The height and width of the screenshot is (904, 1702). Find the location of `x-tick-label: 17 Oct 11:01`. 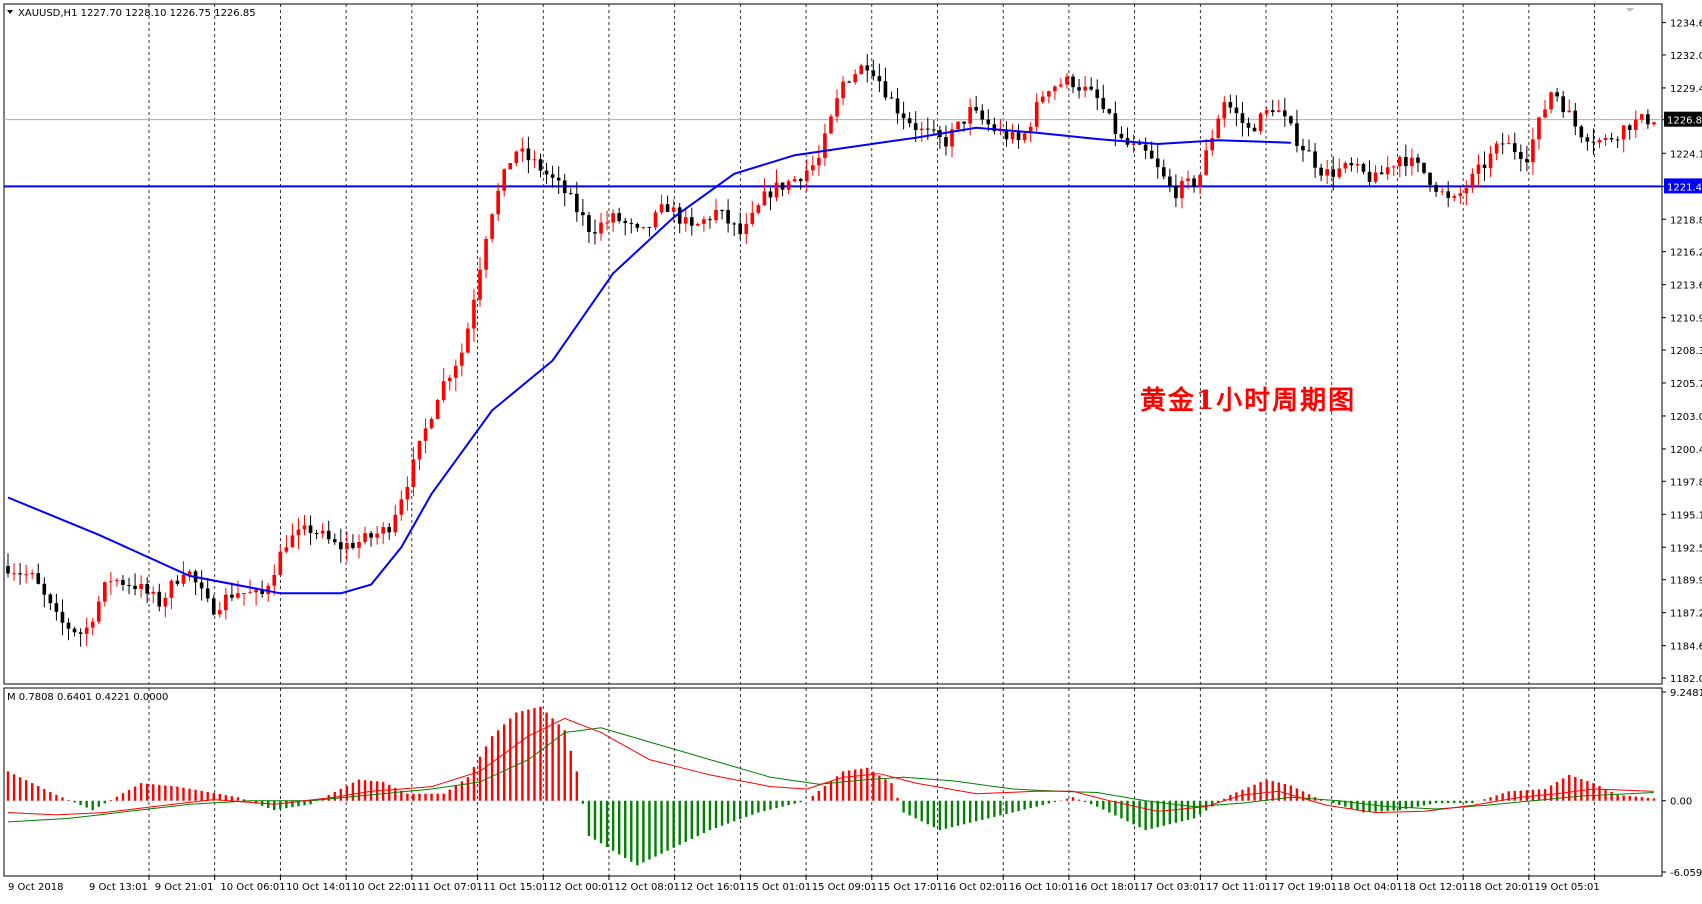

x-tick-label: 17 Oct 11:01 is located at coordinates (1238, 887).